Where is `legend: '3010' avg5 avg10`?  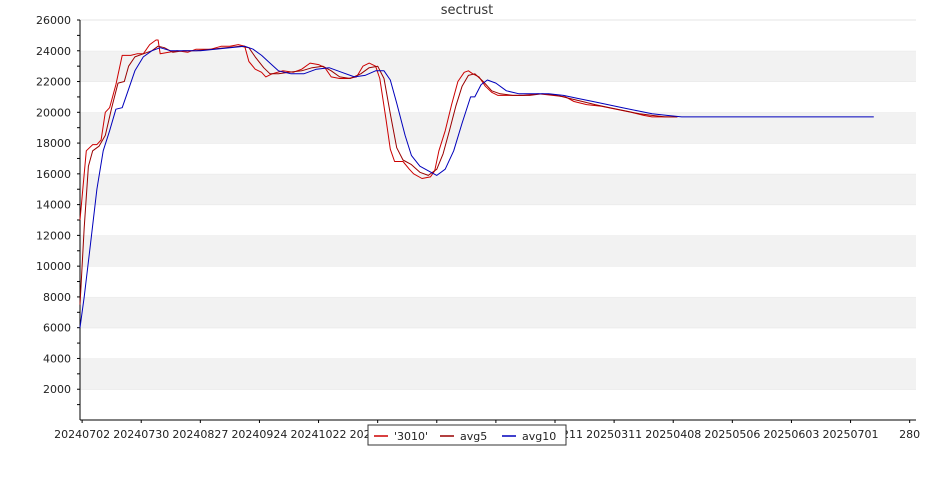 legend: '3010' avg5 avg10 is located at coordinates (467, 435).